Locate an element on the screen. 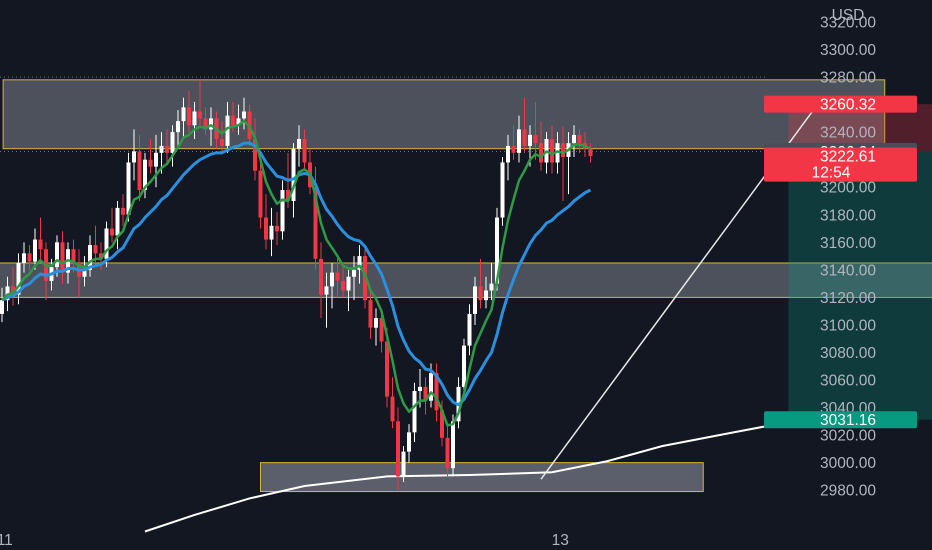  price-tag-label: 3260.32 is located at coordinates (848, 105).